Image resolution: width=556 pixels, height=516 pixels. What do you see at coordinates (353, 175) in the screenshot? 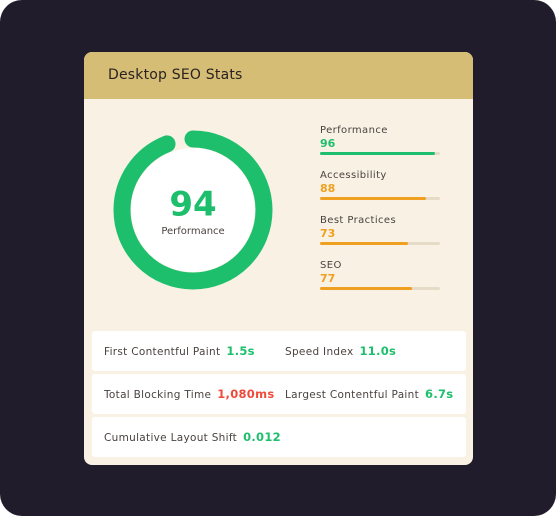
I see `score-name: Accessibility` at bounding box center [353, 175].